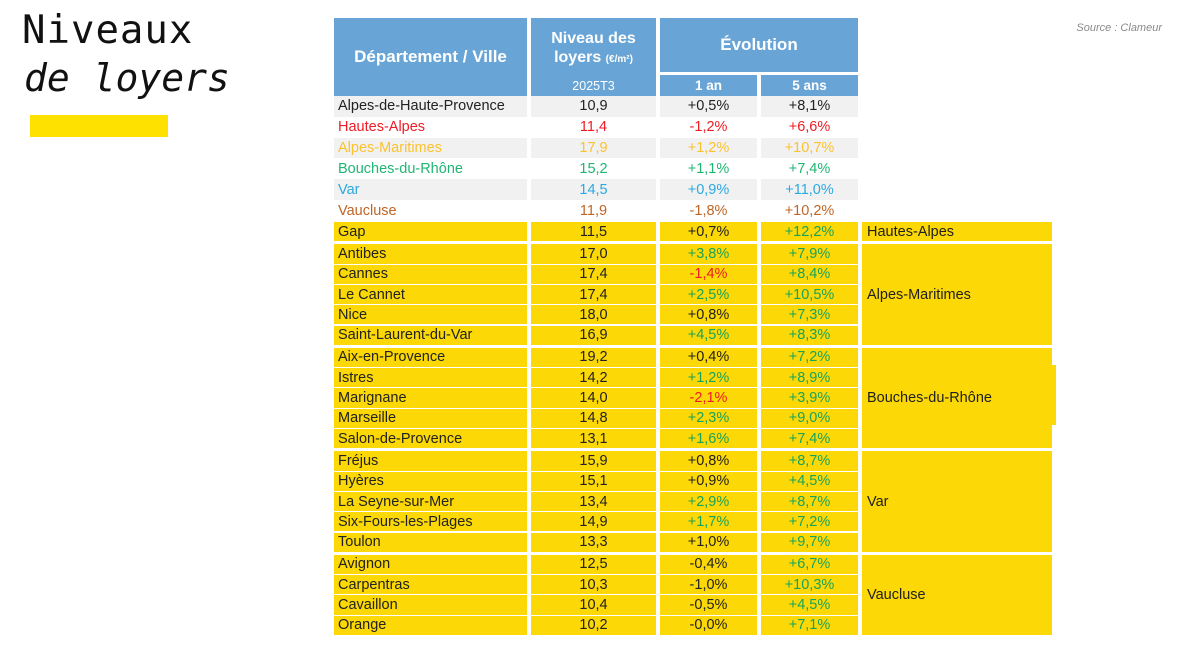 The image size is (1184, 646). What do you see at coordinates (596, 335) in the screenshot?
I see `city-row: Saint-Laurent-du-Var 16,9 +4,5% +8,3%` at bounding box center [596, 335].